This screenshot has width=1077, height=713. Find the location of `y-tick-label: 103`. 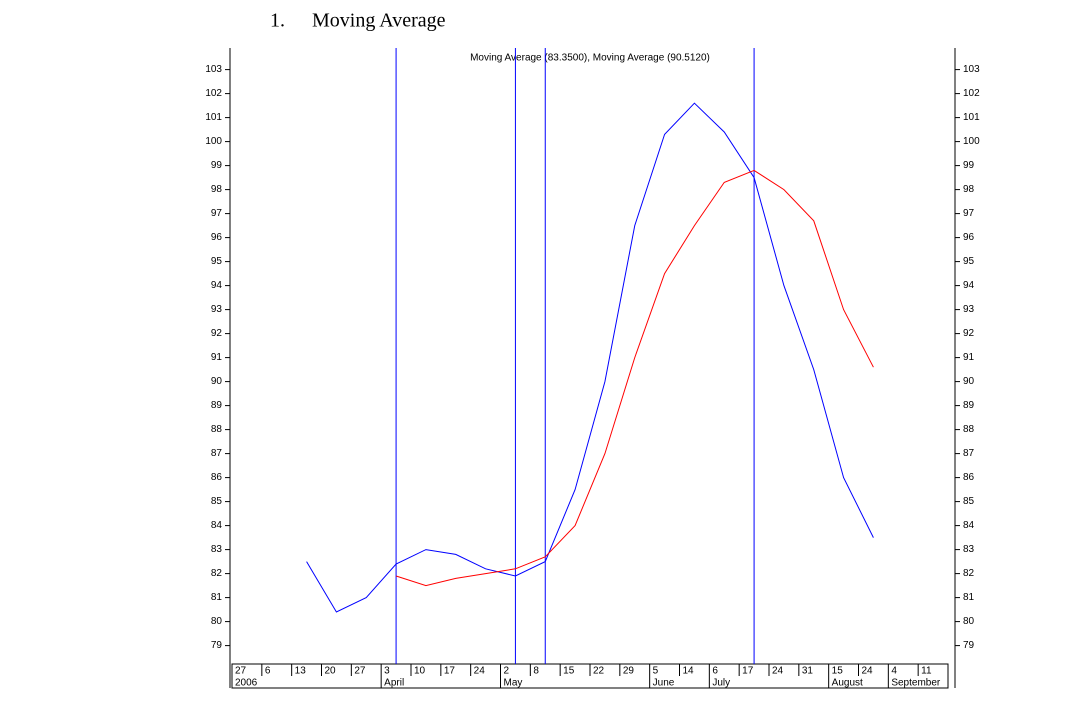

y-tick-label: 103 is located at coordinates (213, 69).